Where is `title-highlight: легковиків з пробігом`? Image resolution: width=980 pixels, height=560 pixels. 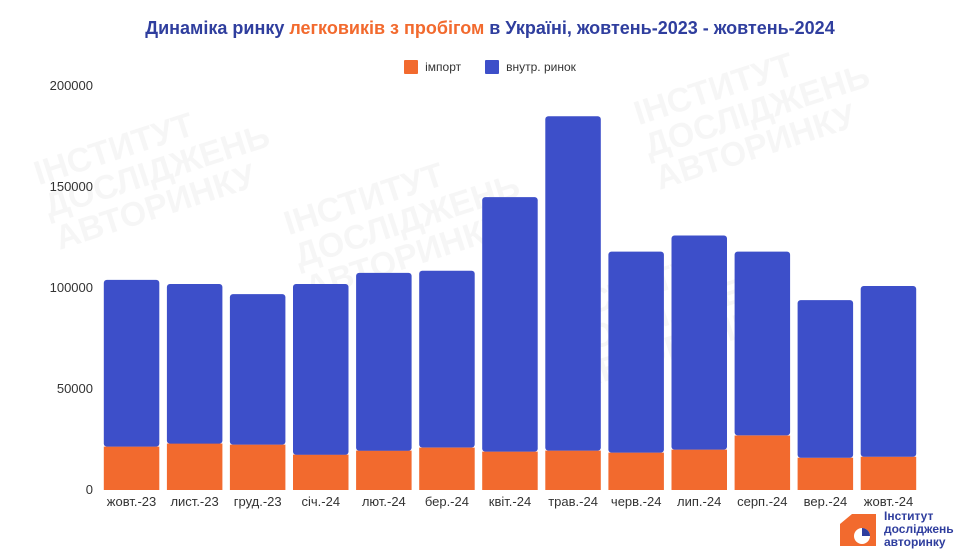 title-highlight: легковиків з пробігом is located at coordinates (387, 28).